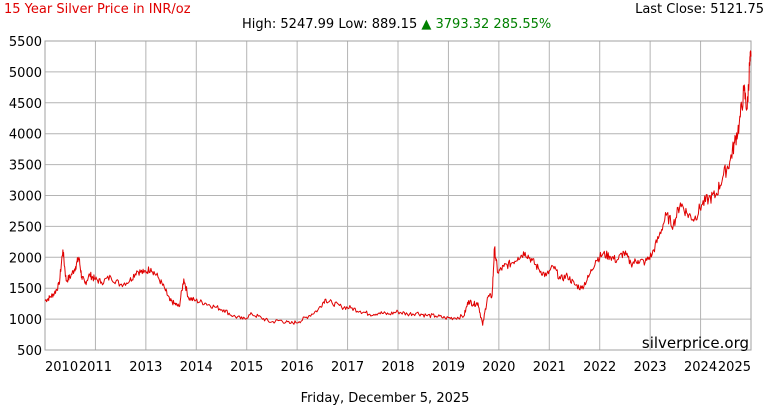 This screenshot has width=770, height=410. Describe the element at coordinates (385, 398) in the screenshot. I see `chart-date: Friday, December 5, 2025` at that location.